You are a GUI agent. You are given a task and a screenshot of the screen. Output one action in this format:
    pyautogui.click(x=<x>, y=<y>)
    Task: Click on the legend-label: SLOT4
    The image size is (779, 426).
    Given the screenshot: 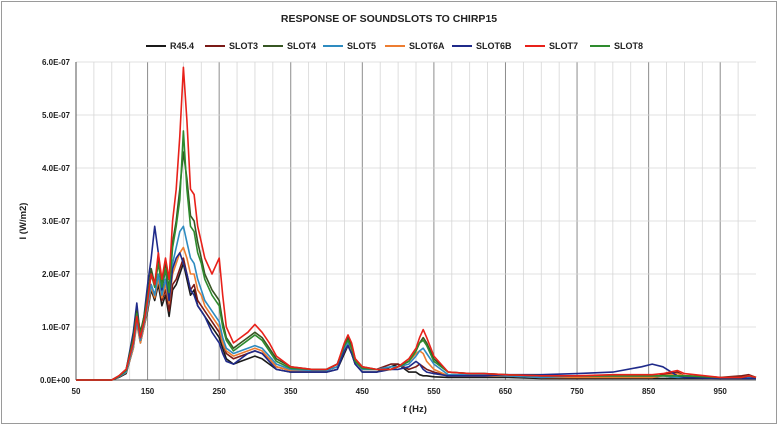 What is the action you would take?
    pyautogui.click(x=301, y=46)
    